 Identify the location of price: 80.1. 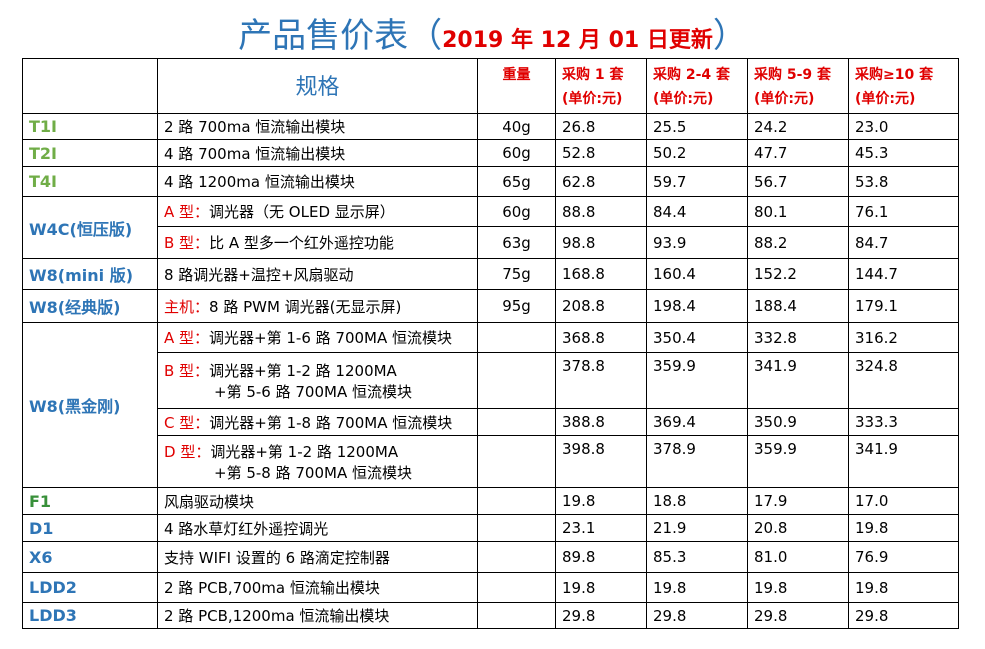
(798, 211).